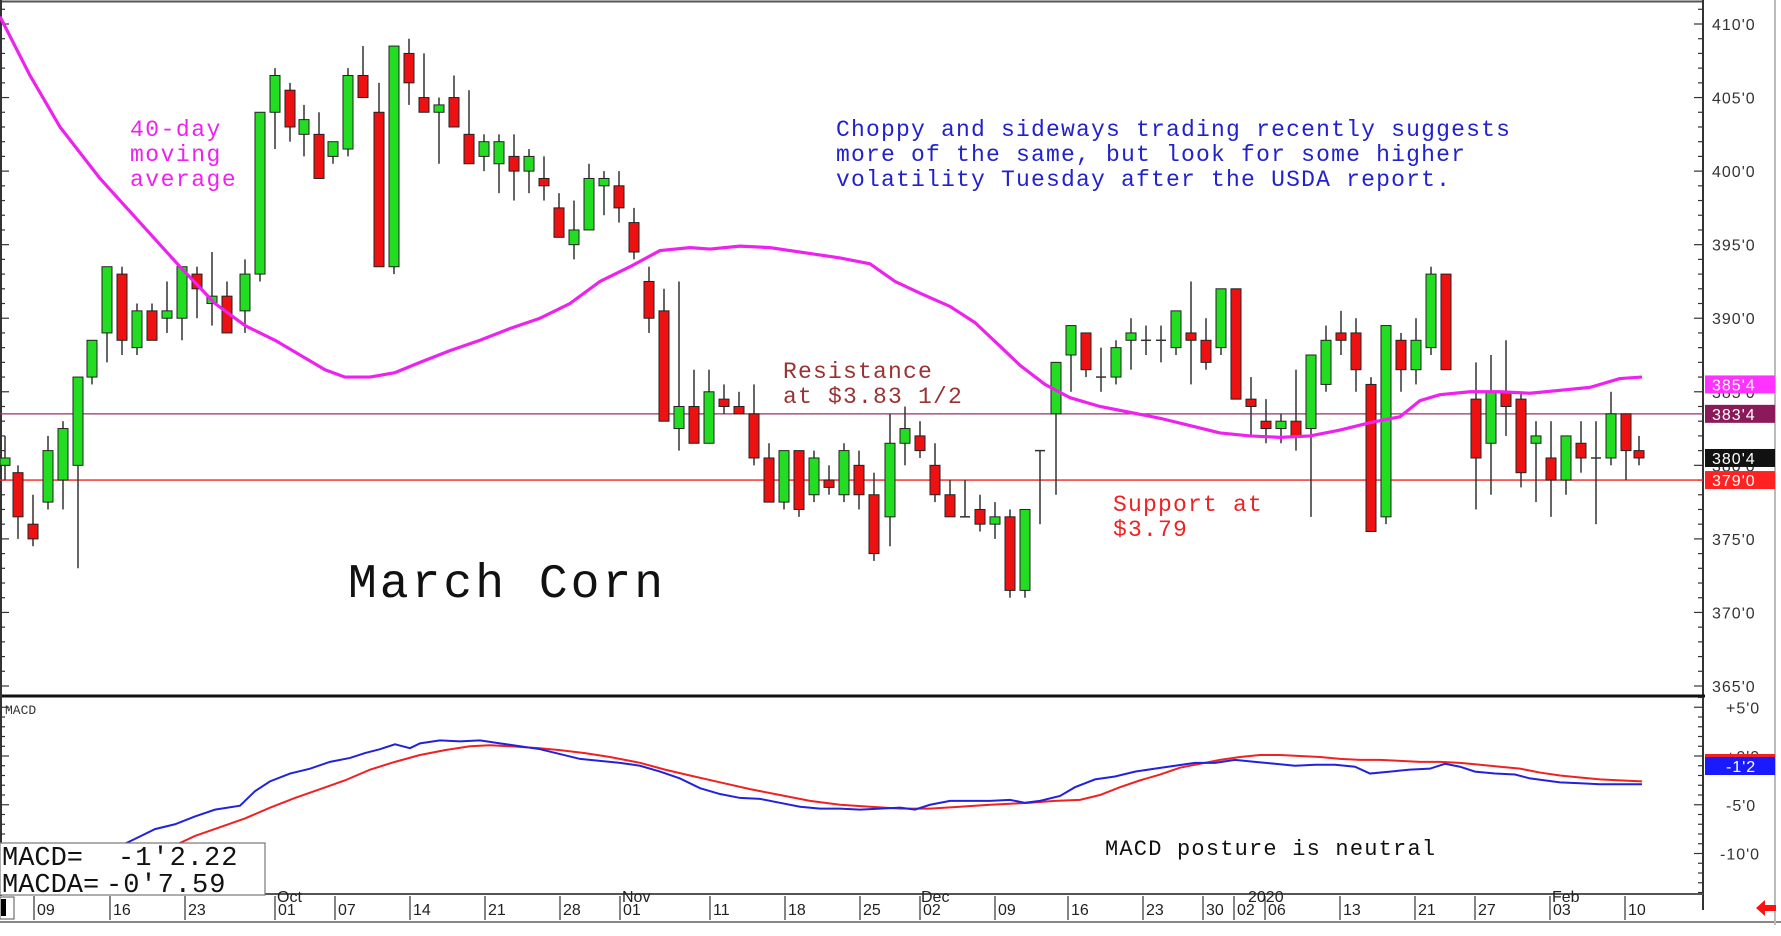 The image size is (1781, 936). What do you see at coordinates (721, 910) in the screenshot?
I see `date-label: 11` at bounding box center [721, 910].